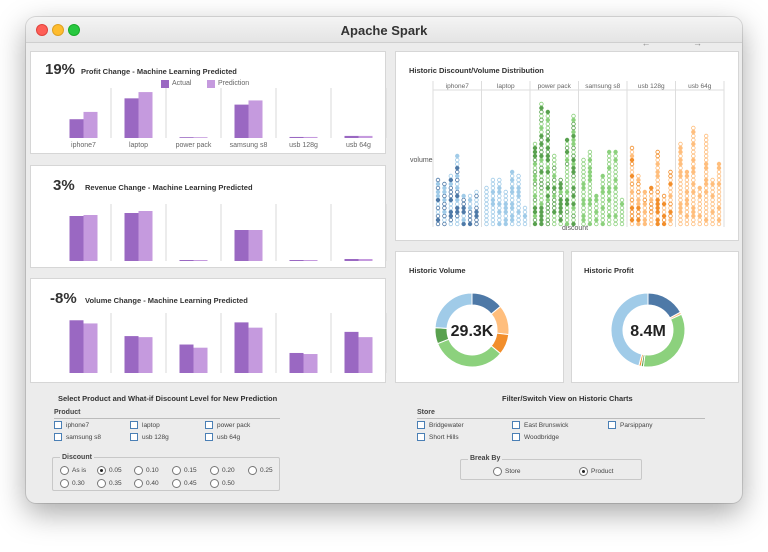 The height and width of the screenshot is (552, 768). I want to click on radio-label: 0.30, so click(78, 483).